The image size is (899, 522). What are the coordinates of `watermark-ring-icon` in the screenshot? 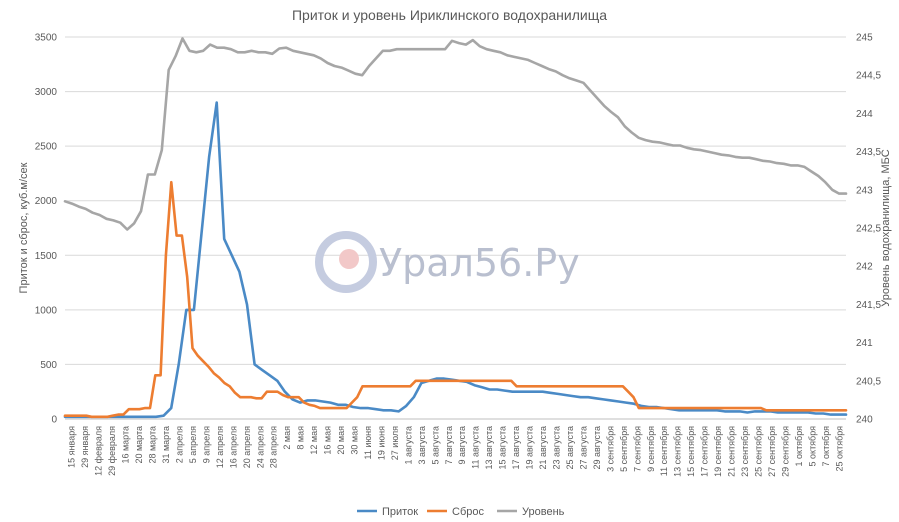 It's located at (346, 262).